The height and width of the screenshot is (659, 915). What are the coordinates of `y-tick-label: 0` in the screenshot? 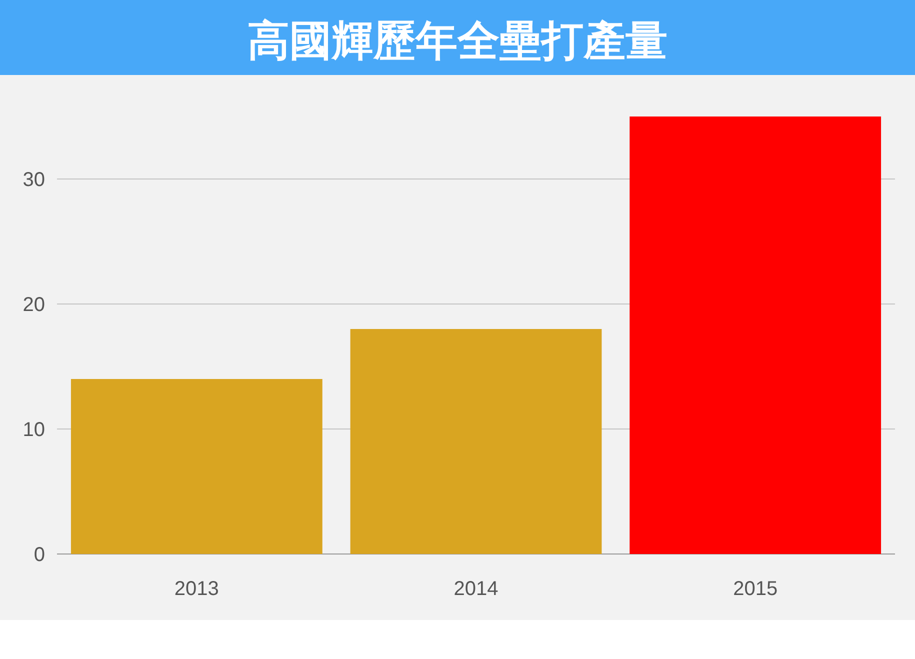 It's located at (39, 555).